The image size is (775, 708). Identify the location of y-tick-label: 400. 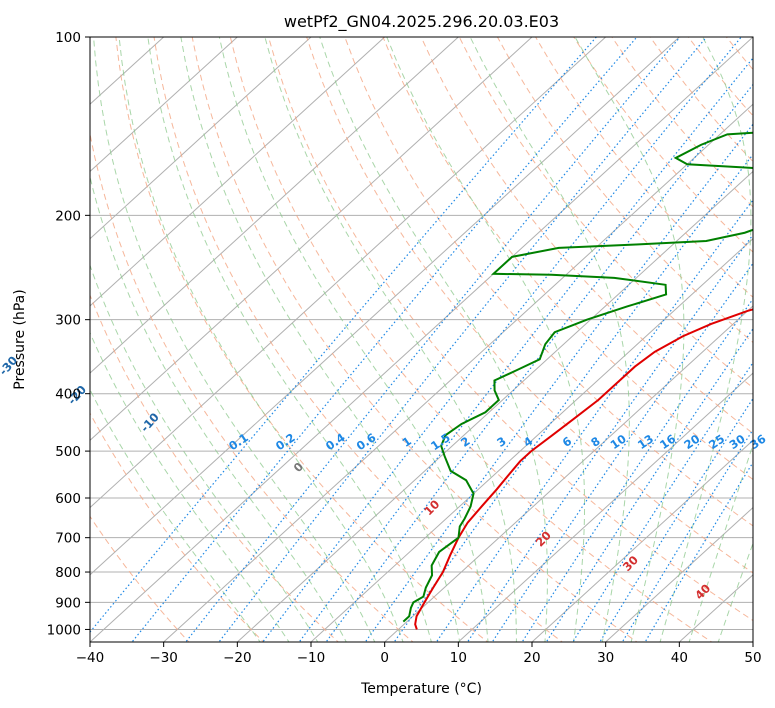
(68, 395).